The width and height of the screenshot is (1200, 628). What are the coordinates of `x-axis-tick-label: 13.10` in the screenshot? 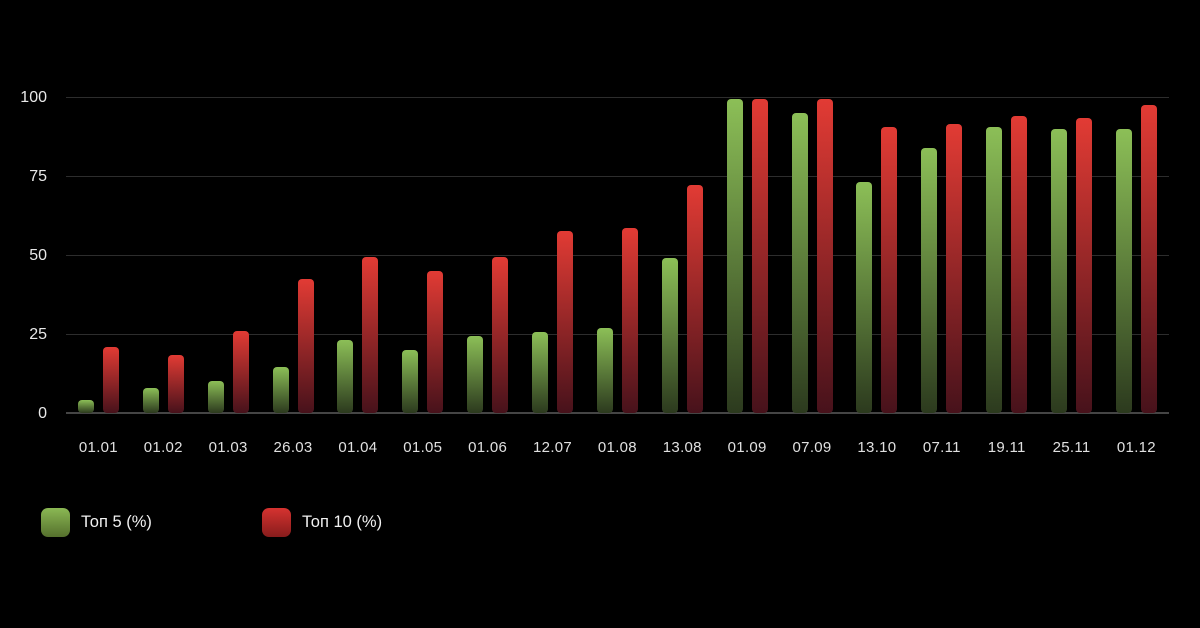 It's located at (877, 447).